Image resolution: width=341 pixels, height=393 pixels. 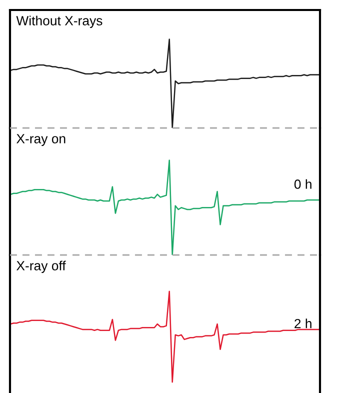 I want to click on chart-title: X-ray off, so click(x=41, y=266).